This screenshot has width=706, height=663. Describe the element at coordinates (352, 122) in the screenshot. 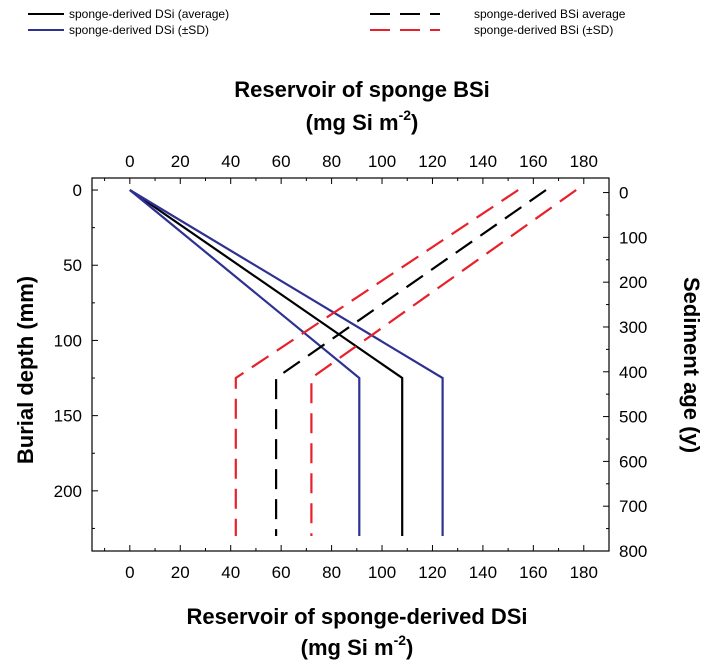

I see `top-axis-unit-prefix: (mg Si m` at that location.